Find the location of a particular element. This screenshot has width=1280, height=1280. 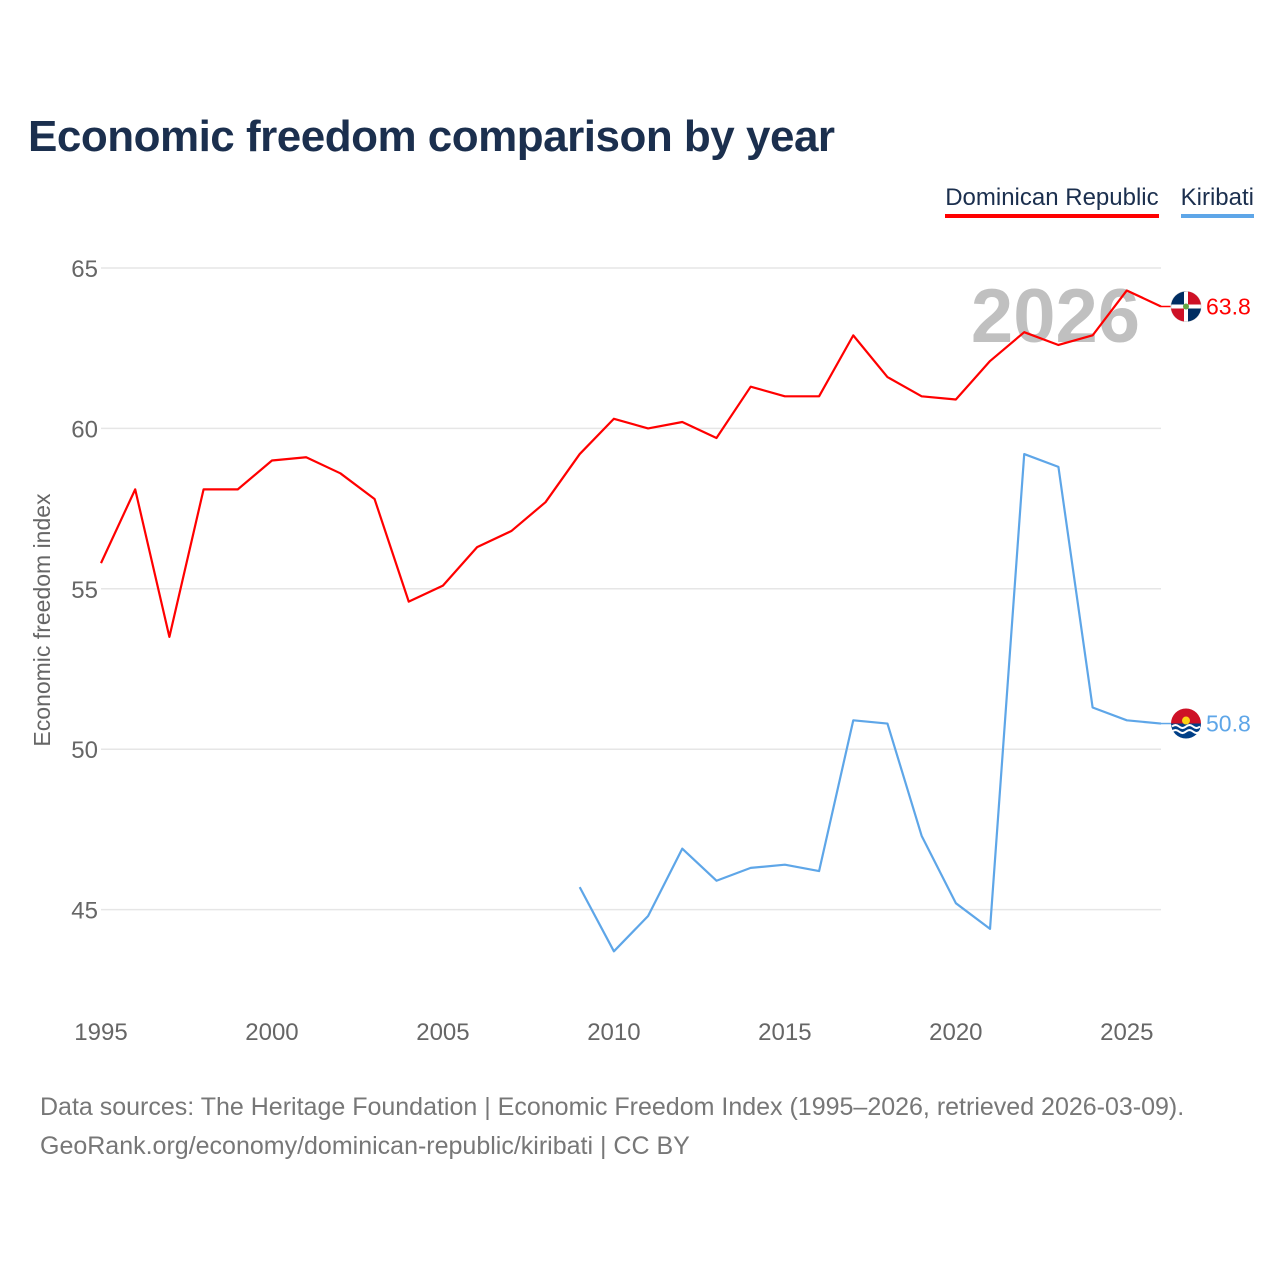

end-value-label-dominican-republic: 63.8 is located at coordinates (1228, 306).